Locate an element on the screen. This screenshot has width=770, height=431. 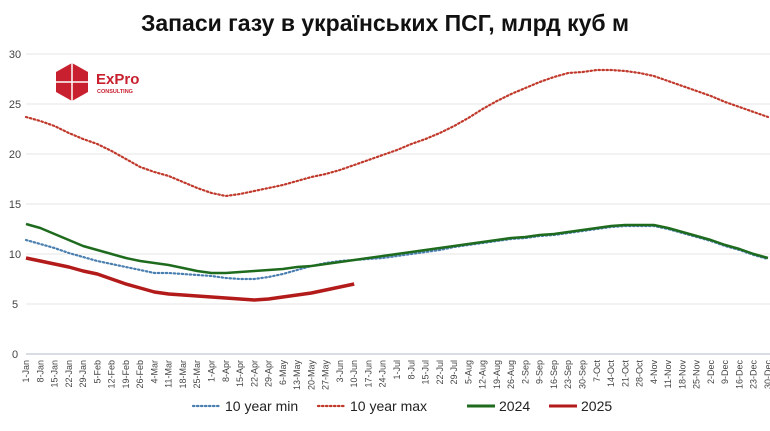
logo-subtext: CONSULTING is located at coordinates (115, 92).